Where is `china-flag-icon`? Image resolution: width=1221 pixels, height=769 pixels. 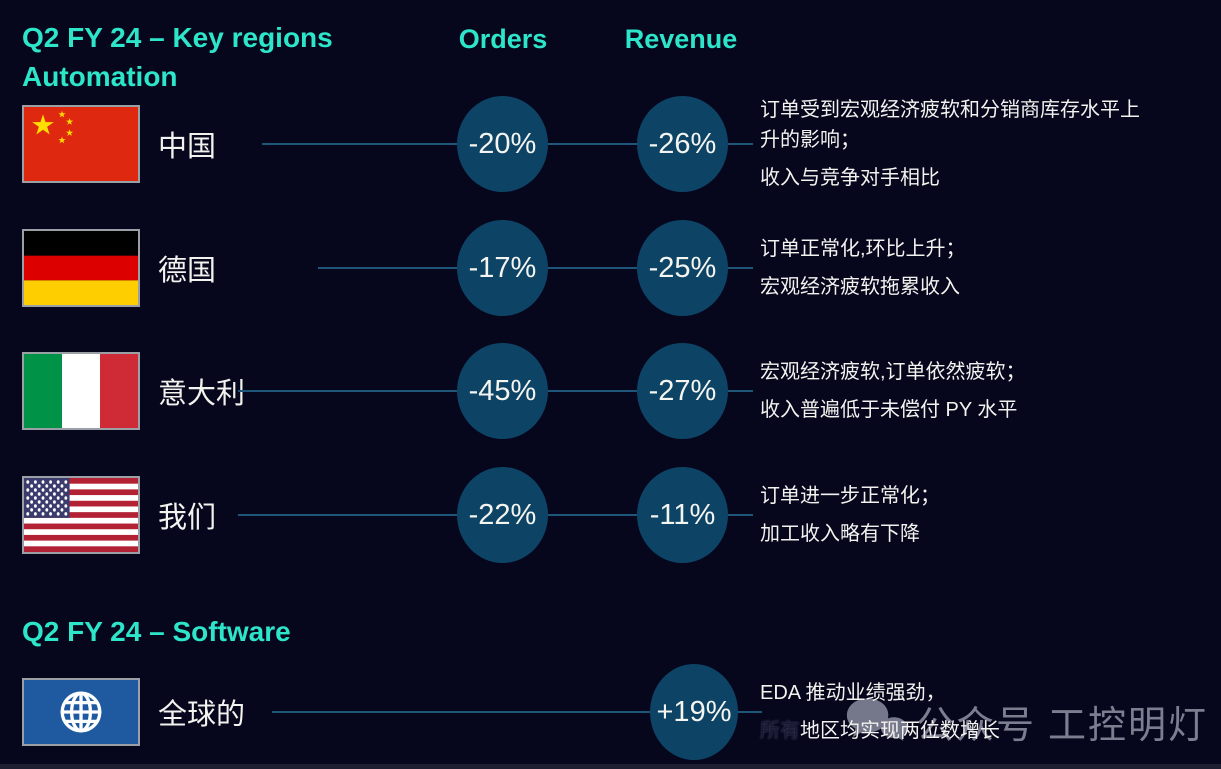
china-flag-icon is located at coordinates (81, 144).